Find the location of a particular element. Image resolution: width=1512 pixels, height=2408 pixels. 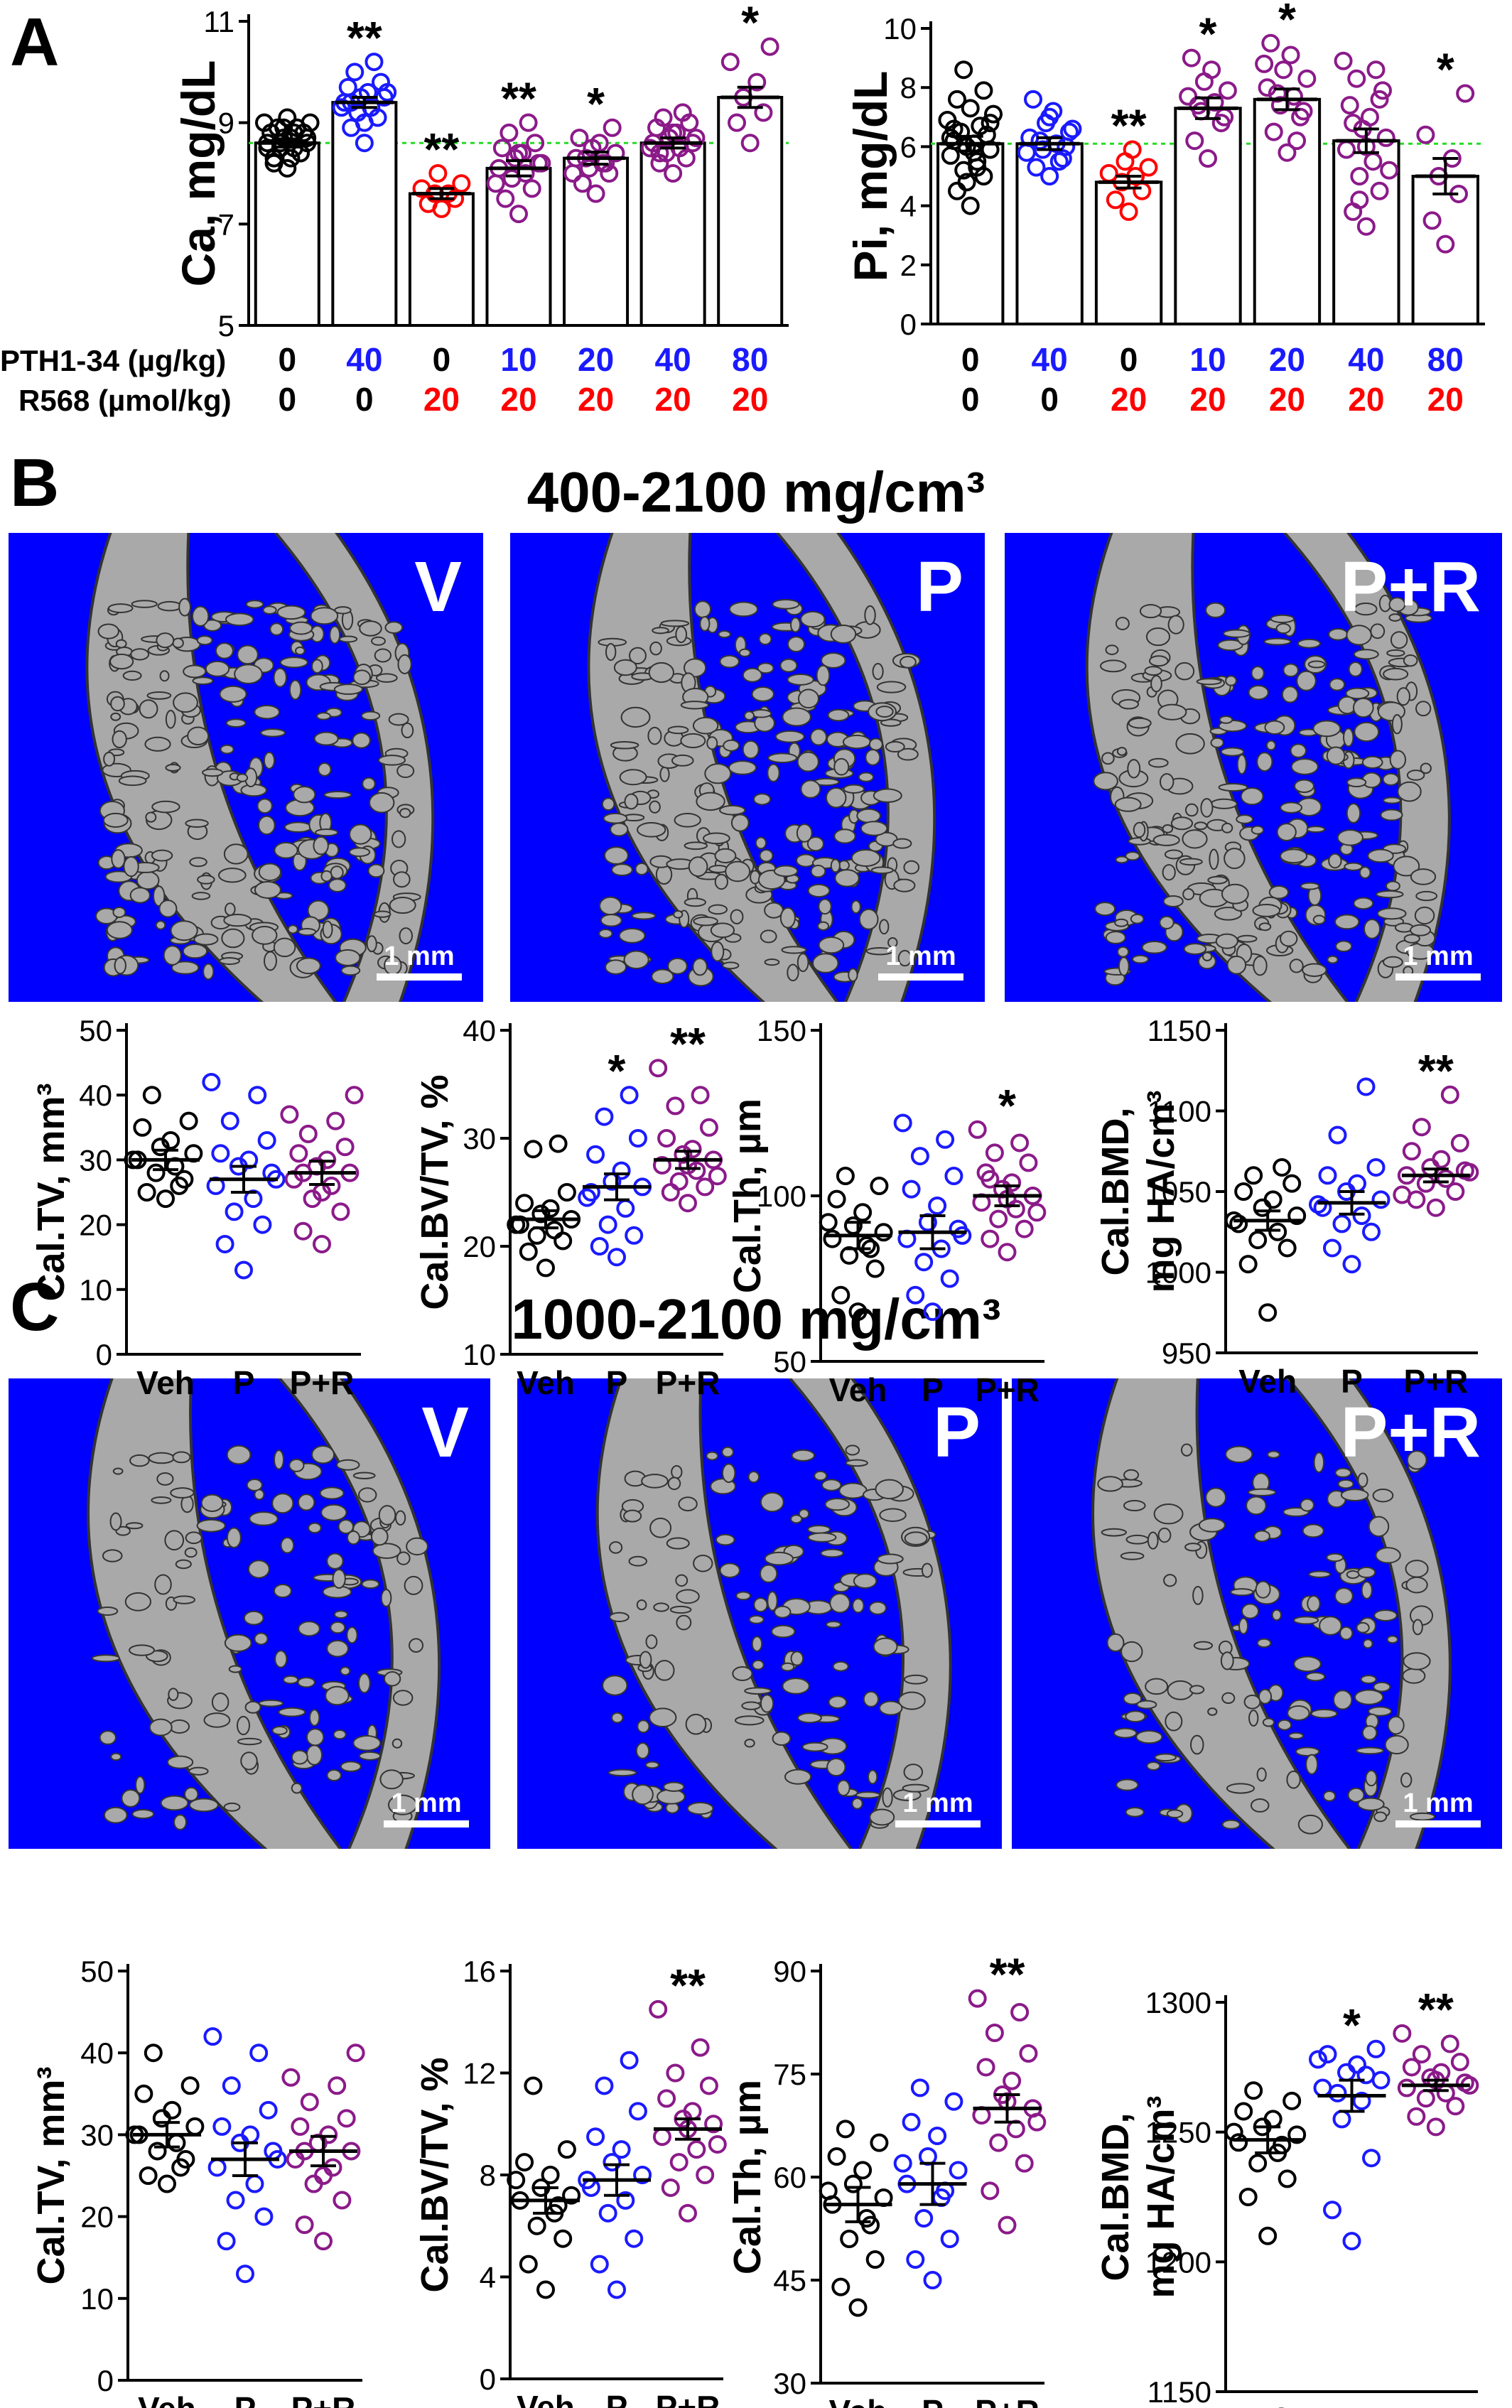

x-tick-label: P+R is located at coordinates (1435, 1381).